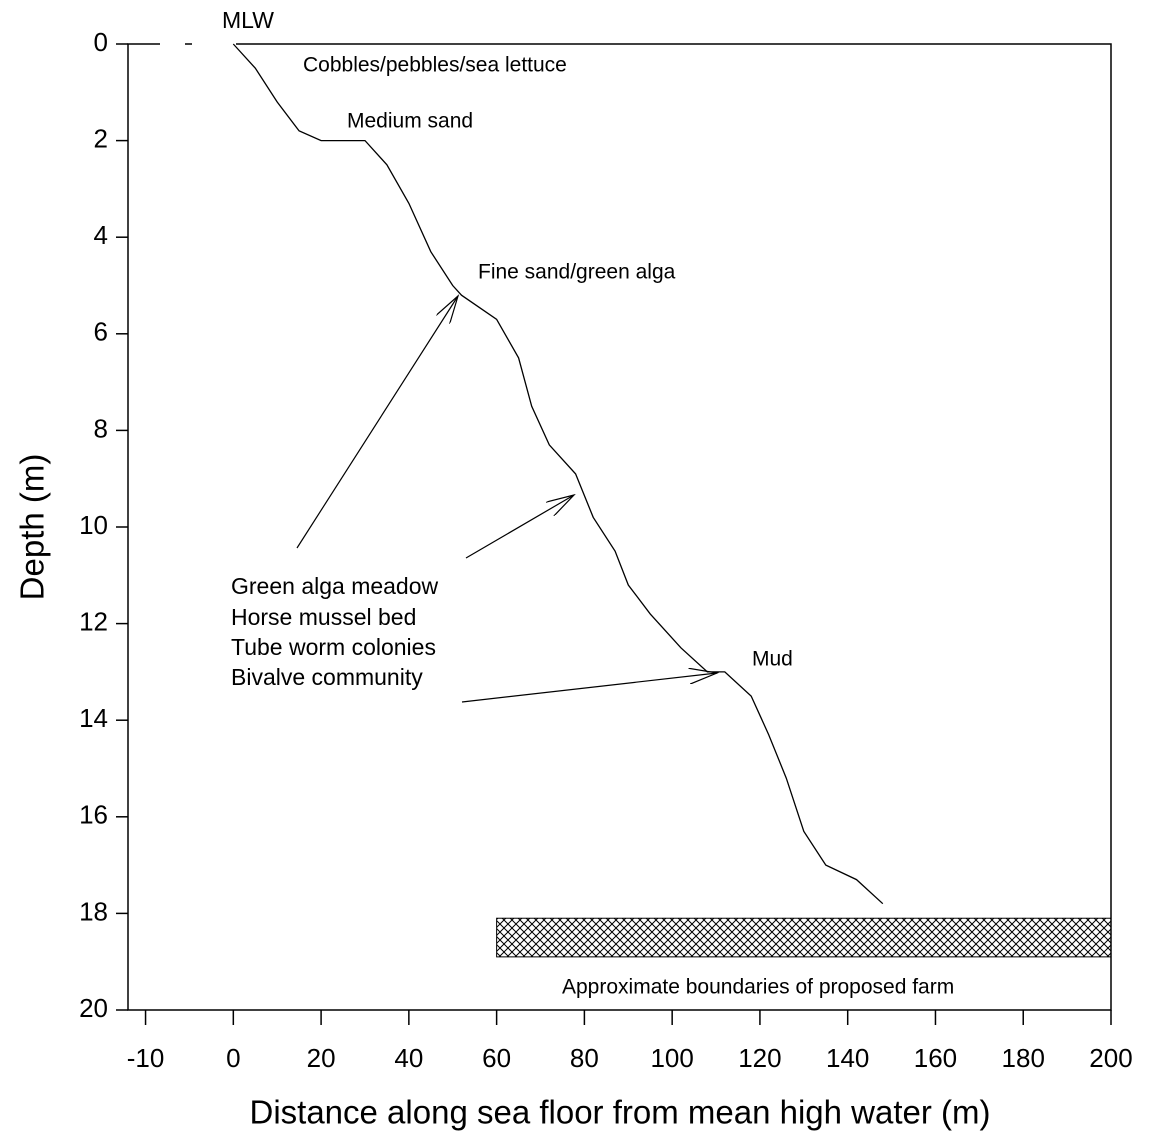 The height and width of the screenshot is (1147, 1152). What do you see at coordinates (233, 1058) in the screenshot?
I see `x-tick-label: 0` at bounding box center [233, 1058].